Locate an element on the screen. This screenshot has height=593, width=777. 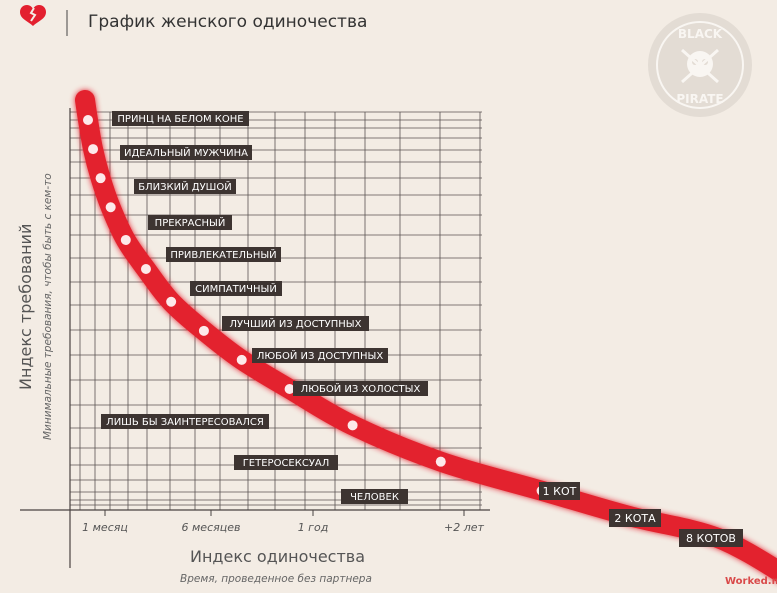
point-label-text: ПРИВЛЕКАТЕЛЬНЫЙ is located at coordinates (223, 254).